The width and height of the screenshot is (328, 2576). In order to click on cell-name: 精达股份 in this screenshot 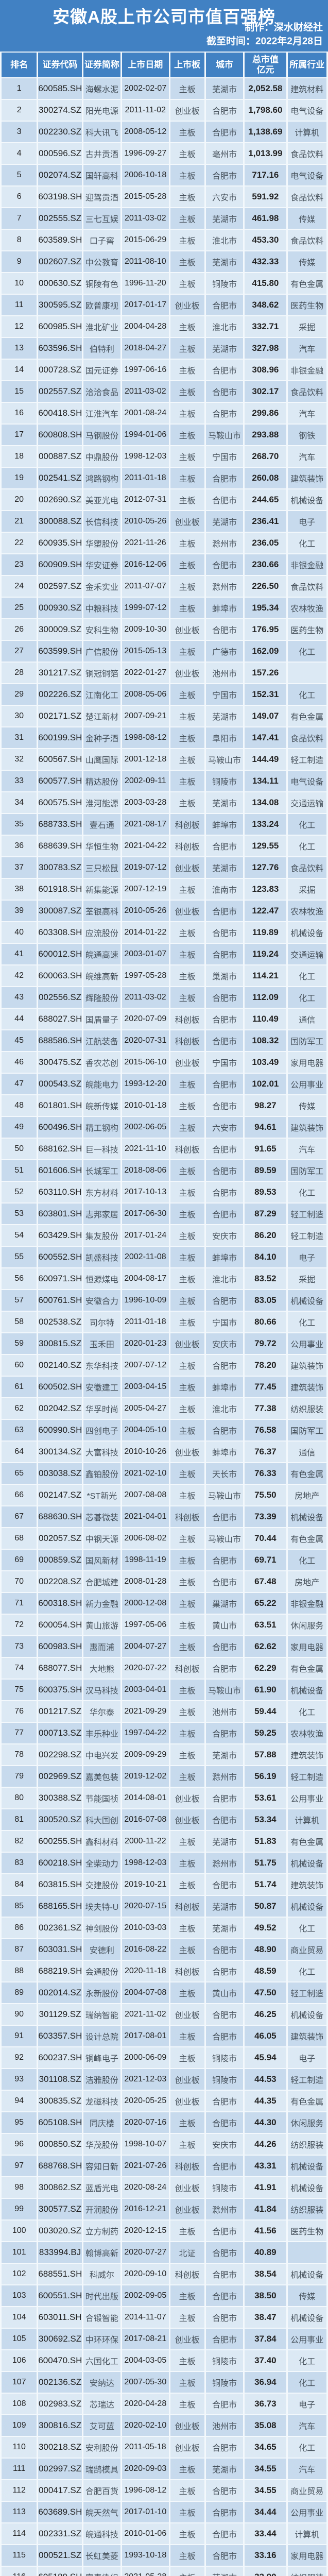, I will do `click(102, 781)`.